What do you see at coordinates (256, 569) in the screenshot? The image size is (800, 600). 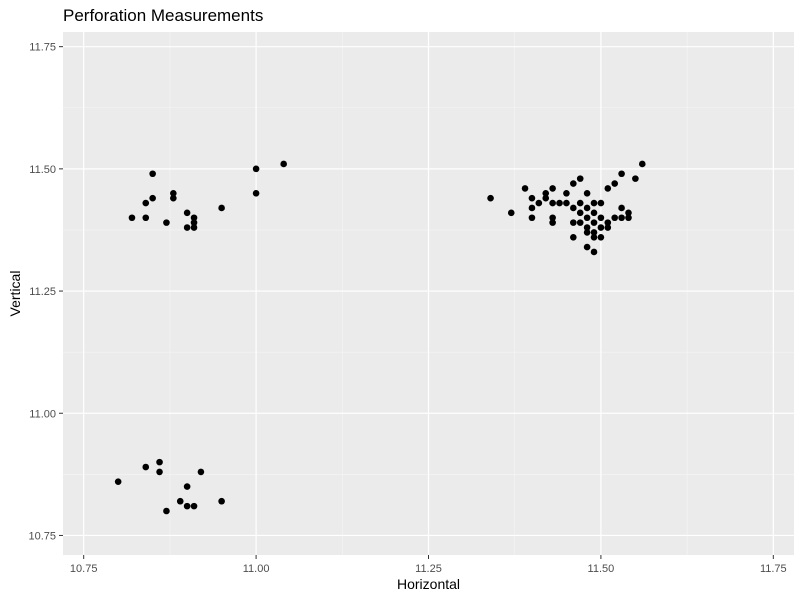 I see `x-tick-label: 11.00` at bounding box center [256, 569].